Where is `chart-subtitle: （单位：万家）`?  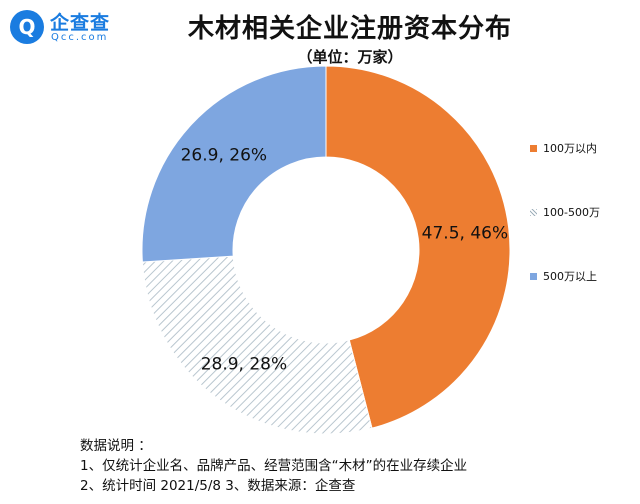 chart-subtitle: （单位：万家） is located at coordinates (350, 57).